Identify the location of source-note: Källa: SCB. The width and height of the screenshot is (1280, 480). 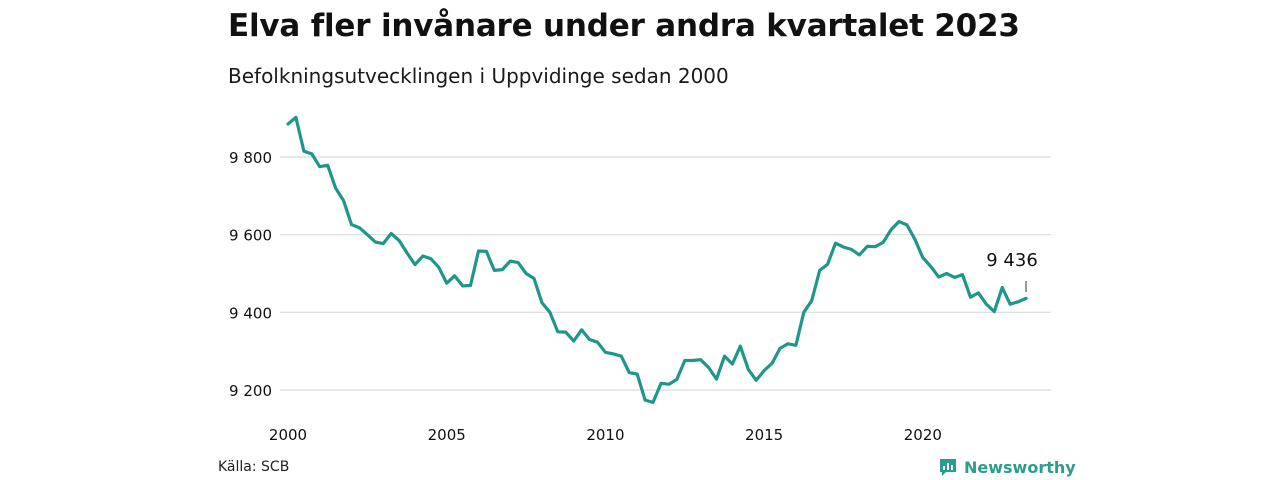
(254, 467).